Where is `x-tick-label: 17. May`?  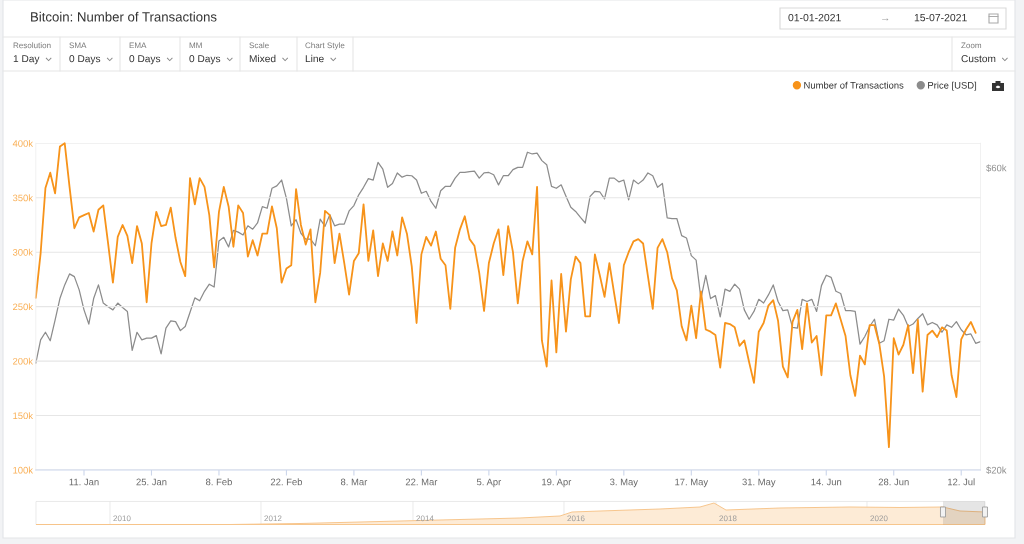 x-tick-label: 17. May is located at coordinates (692, 483).